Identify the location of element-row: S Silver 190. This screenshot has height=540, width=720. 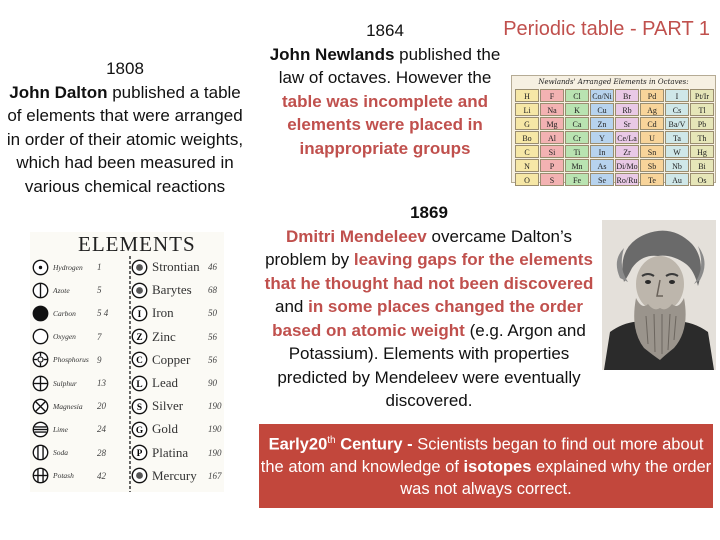
(176, 406).